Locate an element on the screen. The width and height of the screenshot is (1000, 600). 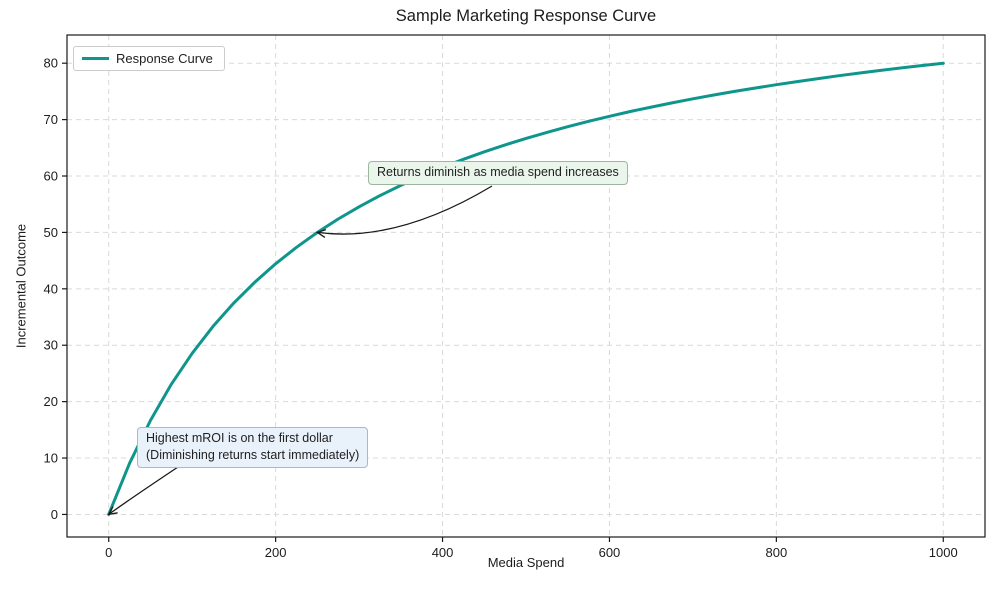
legend-label: Response Curve is located at coordinates (164, 58).